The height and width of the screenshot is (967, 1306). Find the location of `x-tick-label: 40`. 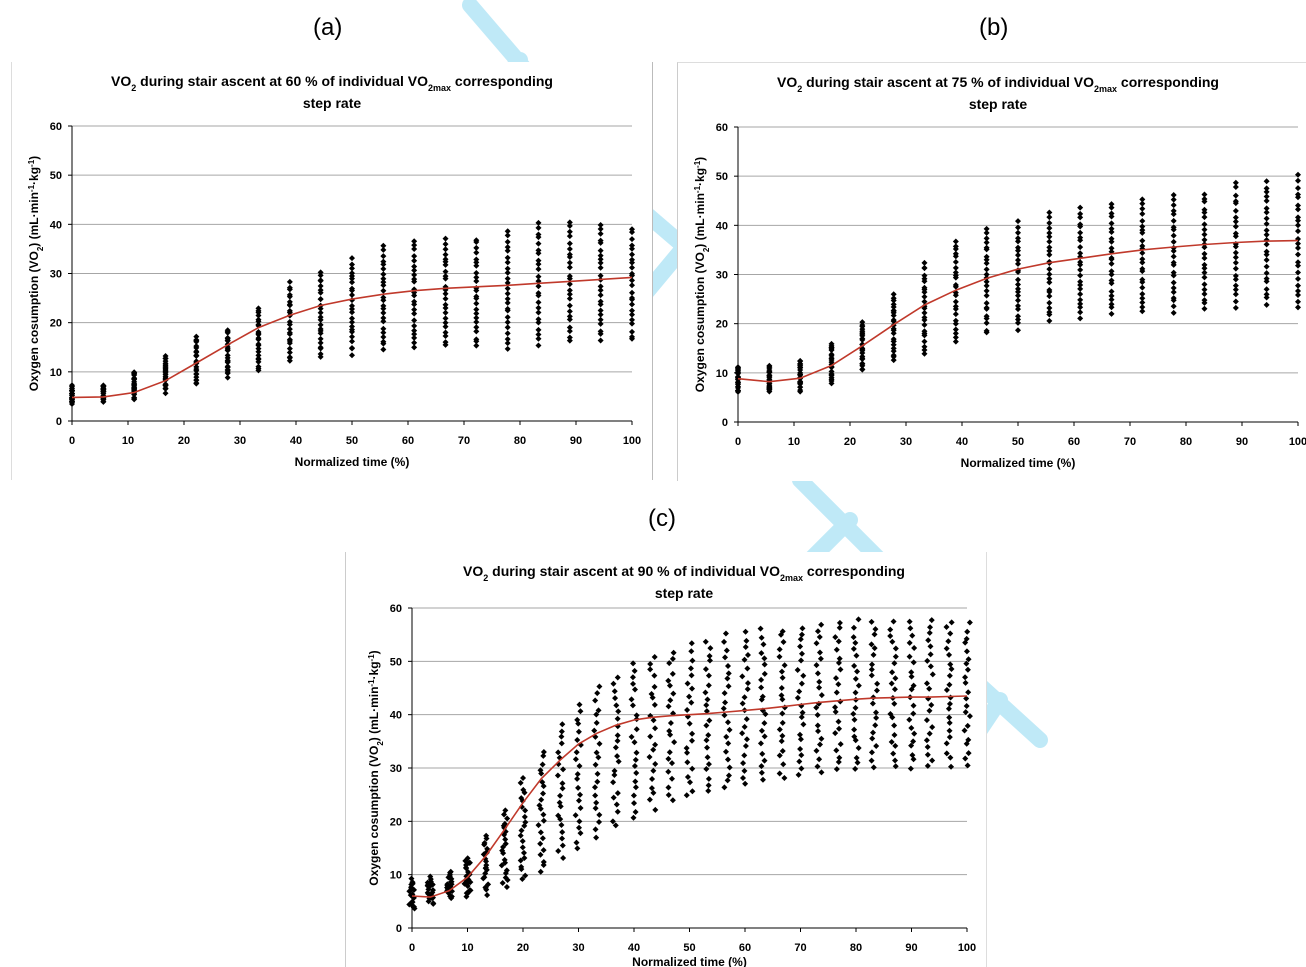

x-tick-label: 40 is located at coordinates (296, 441).